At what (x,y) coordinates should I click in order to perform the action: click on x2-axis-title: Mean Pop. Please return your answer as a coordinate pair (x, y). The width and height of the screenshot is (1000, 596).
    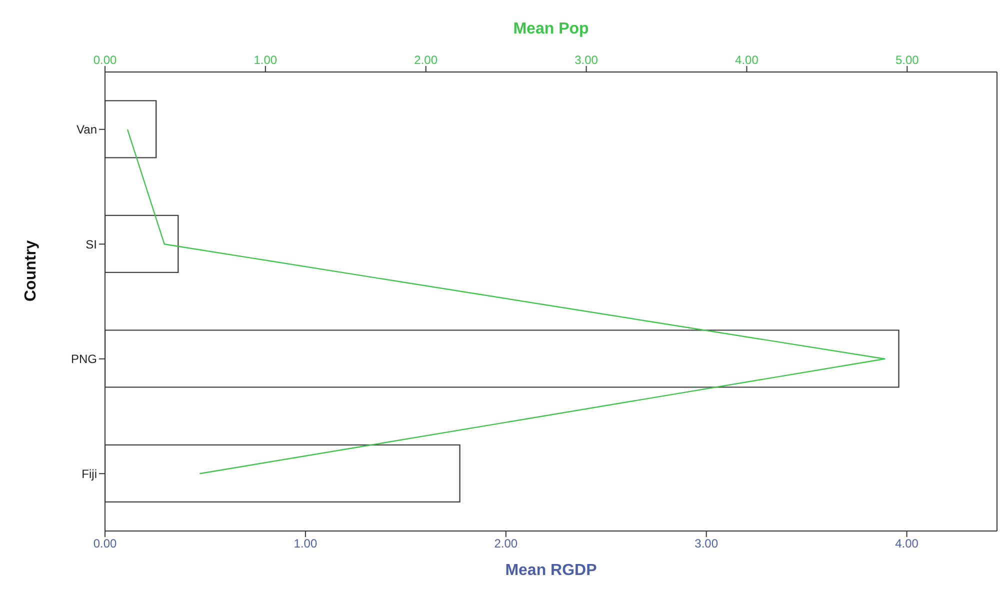
    Looking at the image, I should click on (551, 29).